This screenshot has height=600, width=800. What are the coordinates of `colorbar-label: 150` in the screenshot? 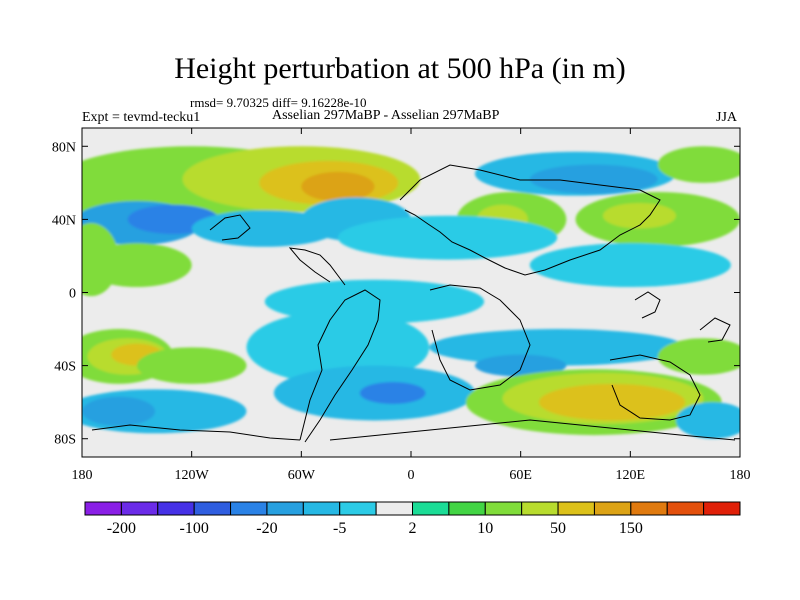 It's located at (631, 528).